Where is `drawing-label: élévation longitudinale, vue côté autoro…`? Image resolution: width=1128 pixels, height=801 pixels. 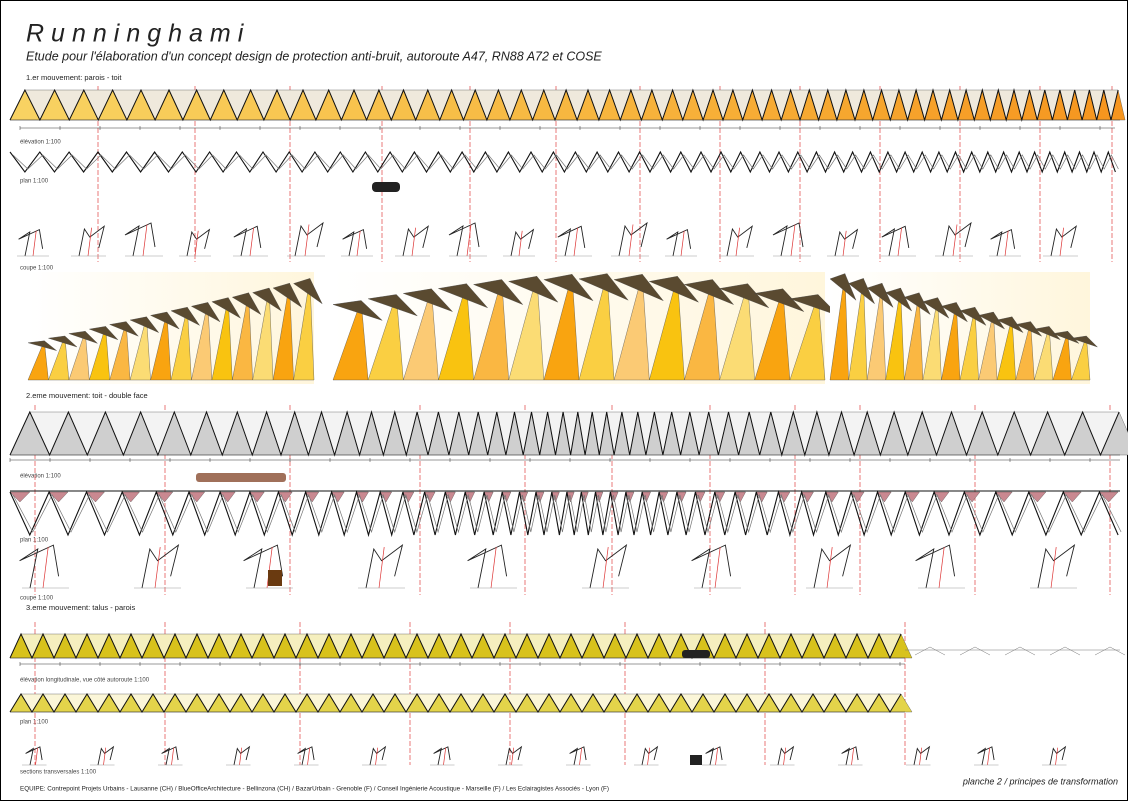 drawing-label: élévation longitudinale, vue côté autoro… is located at coordinates (85, 681).